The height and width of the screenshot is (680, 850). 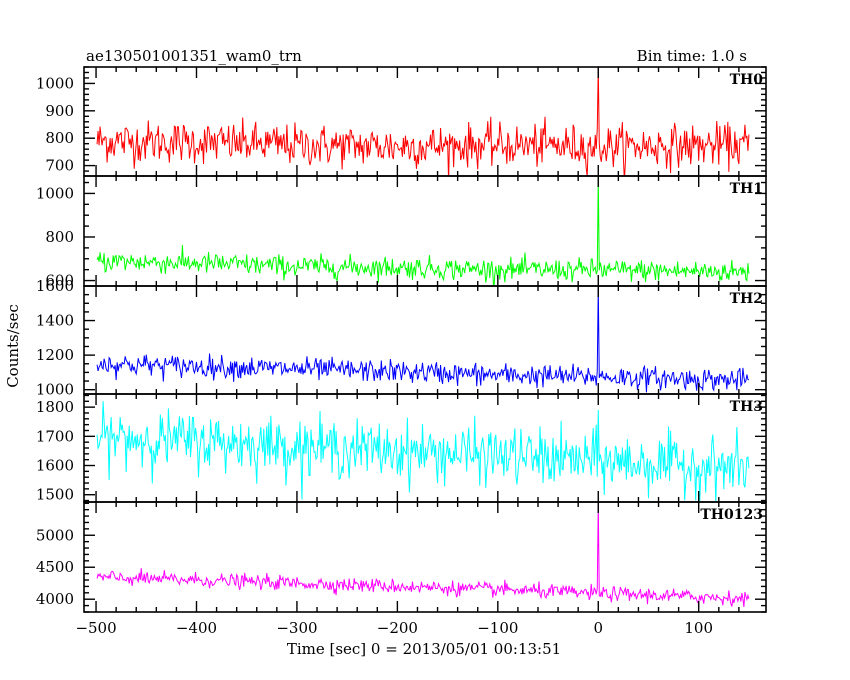 What do you see at coordinates (424, 649) in the screenshot?
I see `x-axis-title: Time [sec] 0 = 2013/05/01 00:13:51` at bounding box center [424, 649].